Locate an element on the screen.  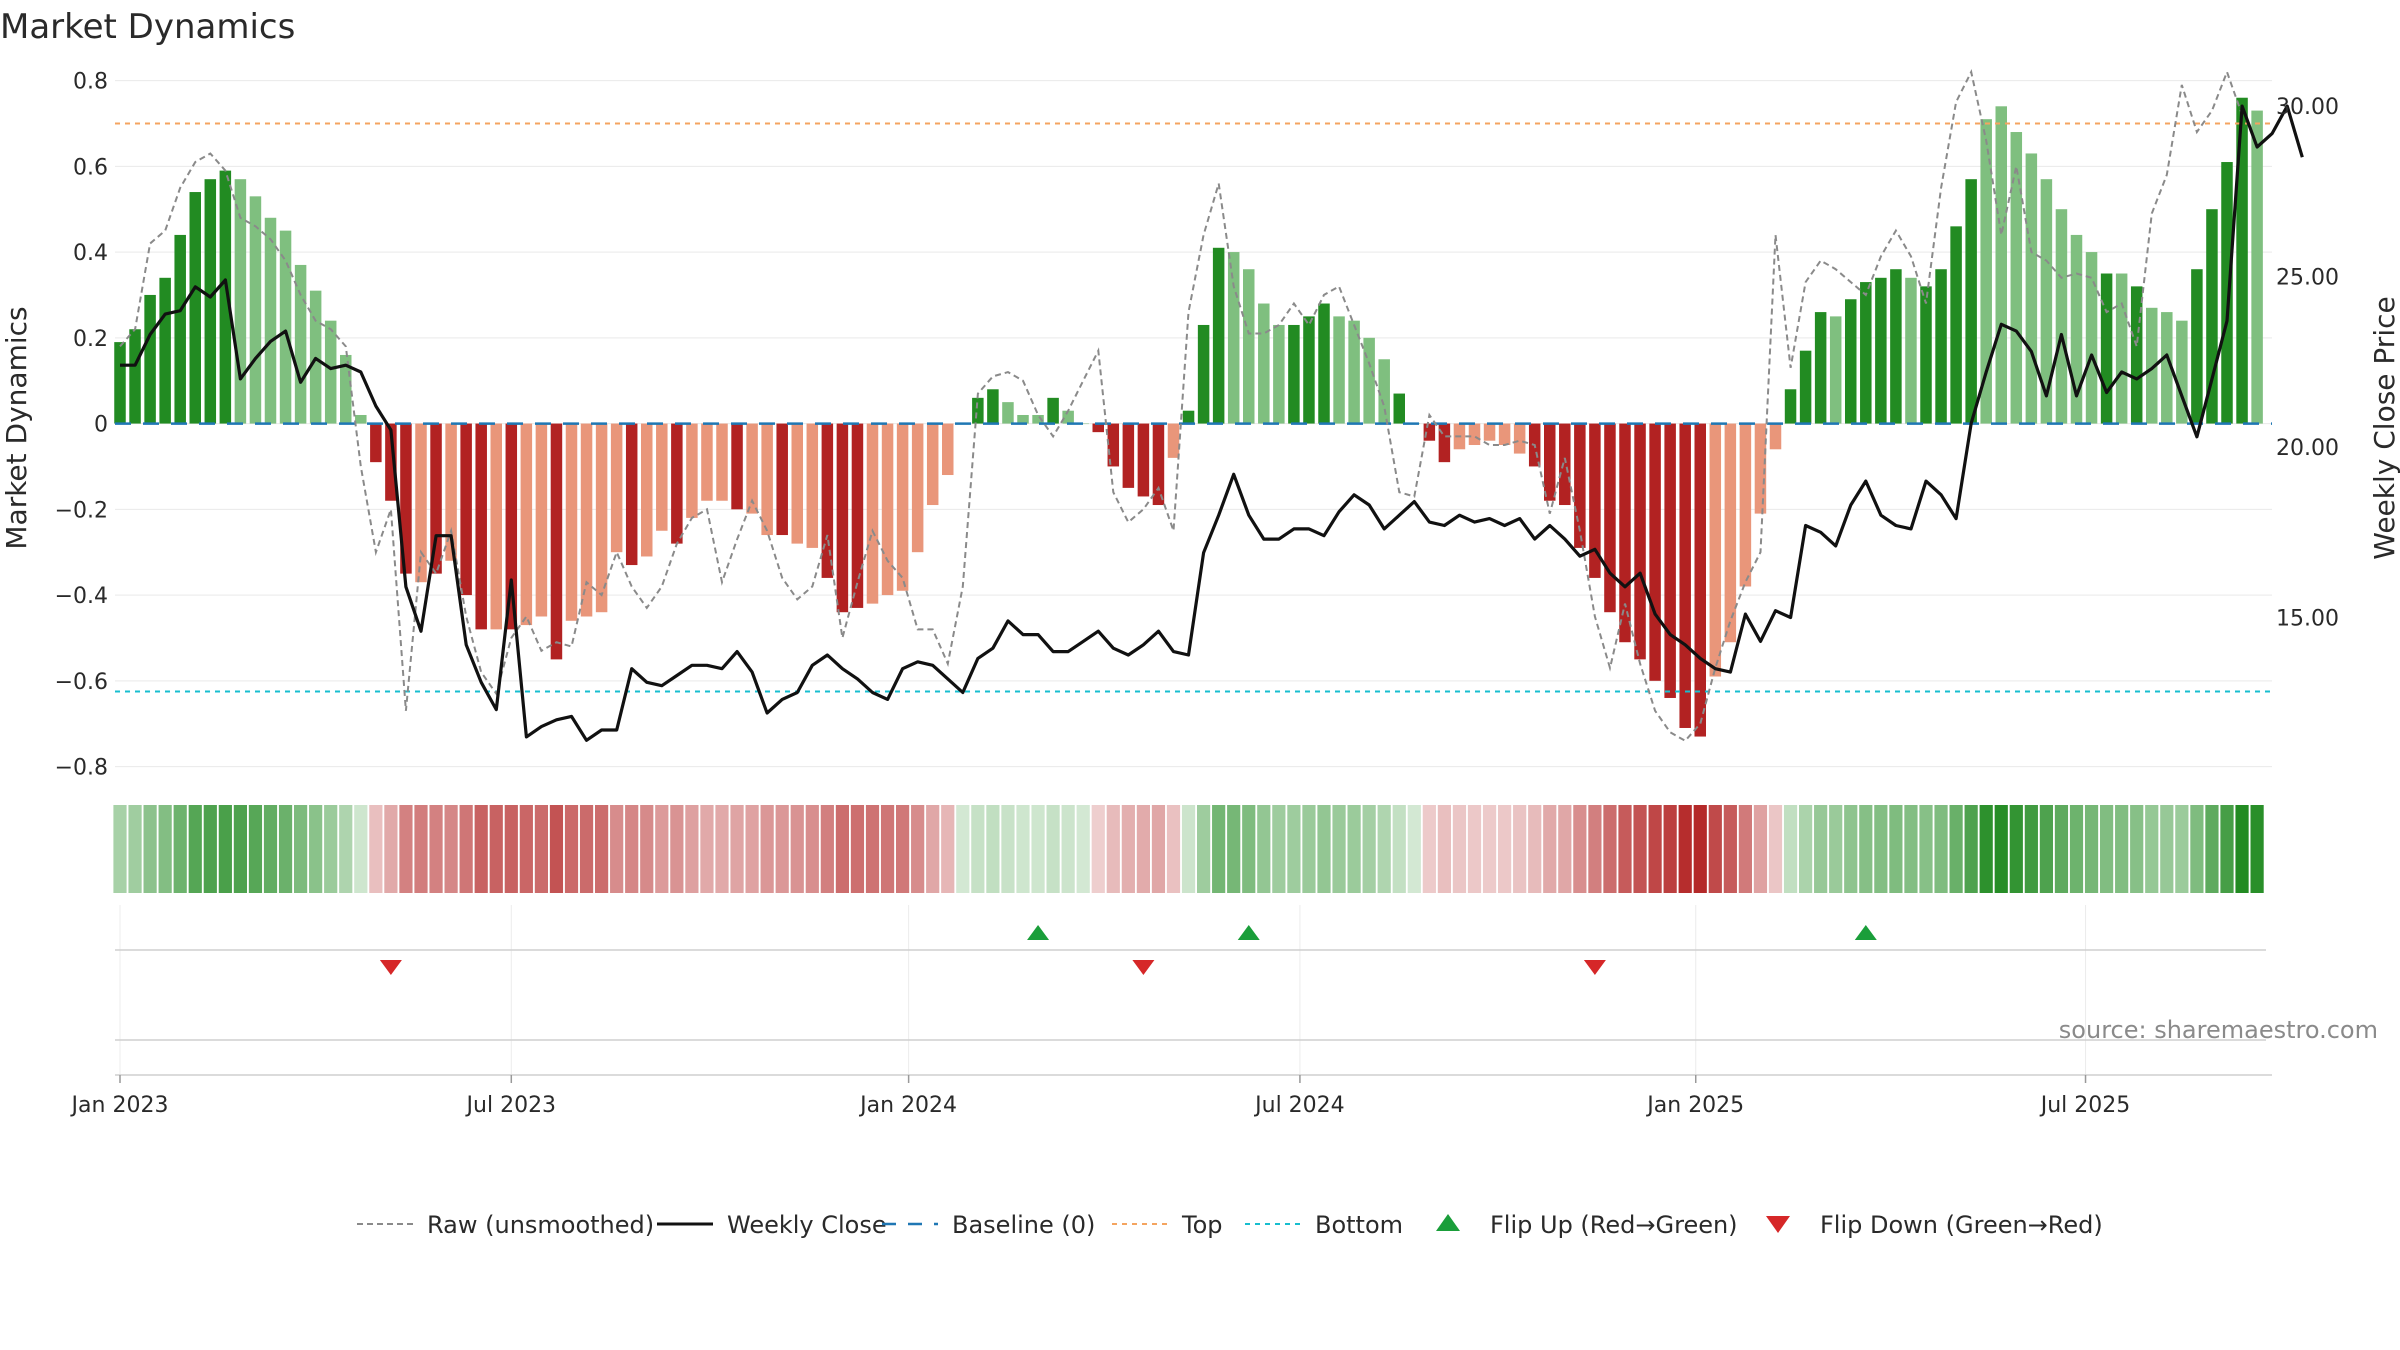
x-tick-label: Jul 2023 is located at coordinates (511, 1105).